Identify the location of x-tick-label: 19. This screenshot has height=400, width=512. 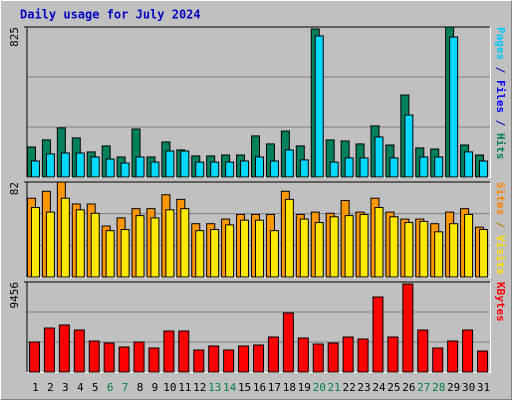
(304, 387).